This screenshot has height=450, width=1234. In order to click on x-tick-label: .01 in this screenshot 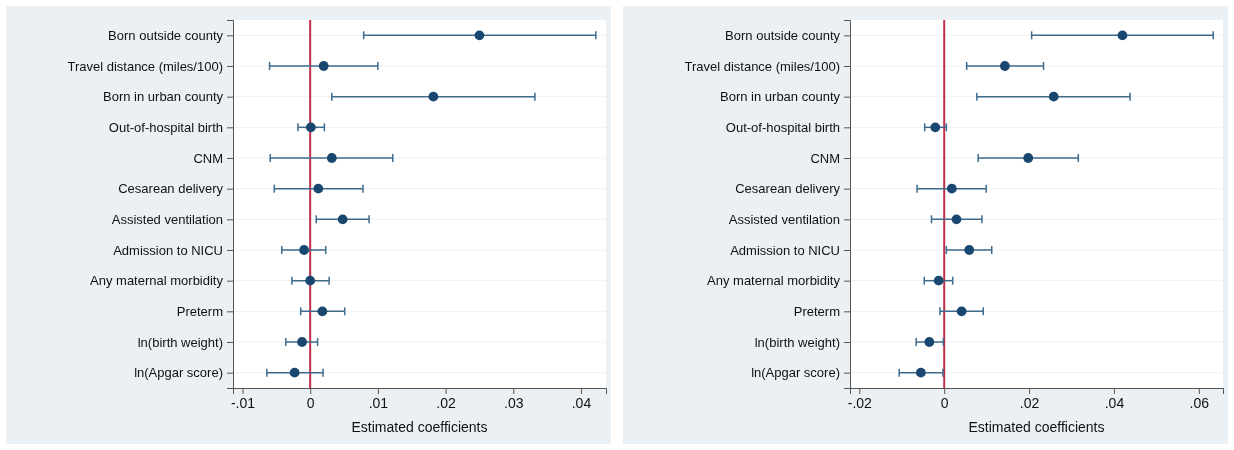, I will do `click(378, 402)`.